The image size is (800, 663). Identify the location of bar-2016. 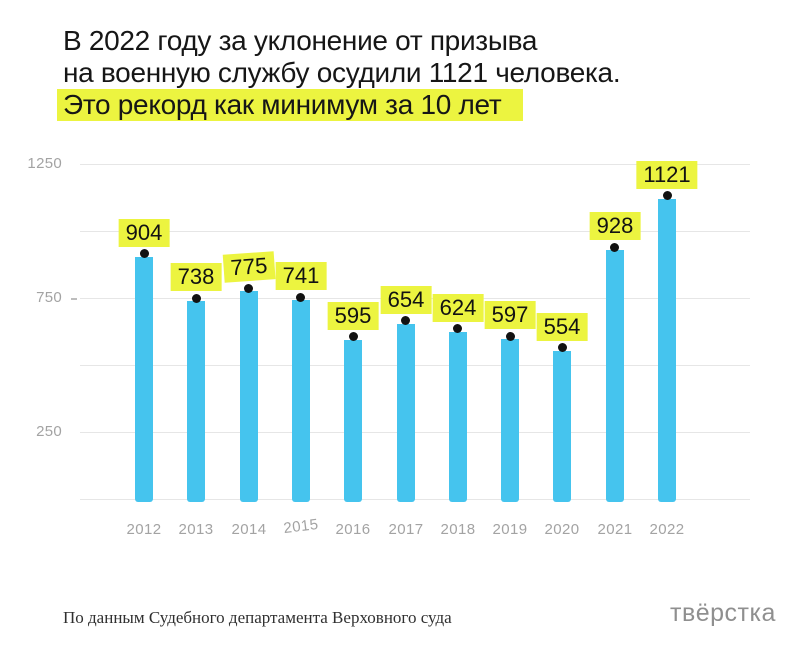
(353, 421).